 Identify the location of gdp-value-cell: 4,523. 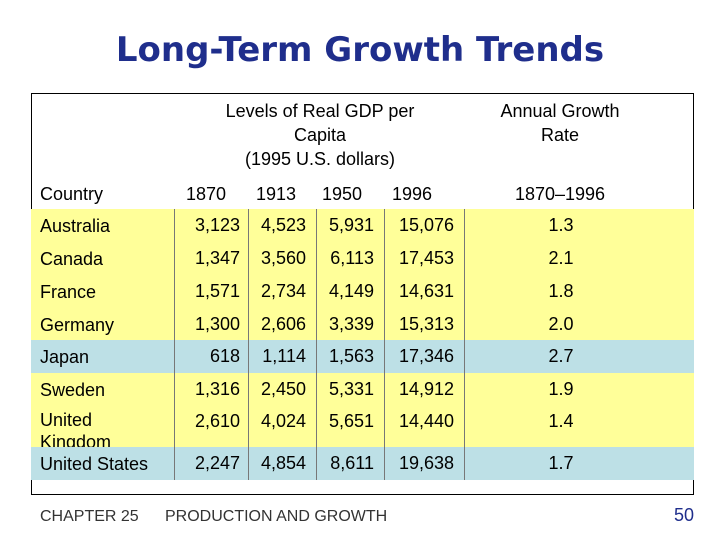
(283, 225).